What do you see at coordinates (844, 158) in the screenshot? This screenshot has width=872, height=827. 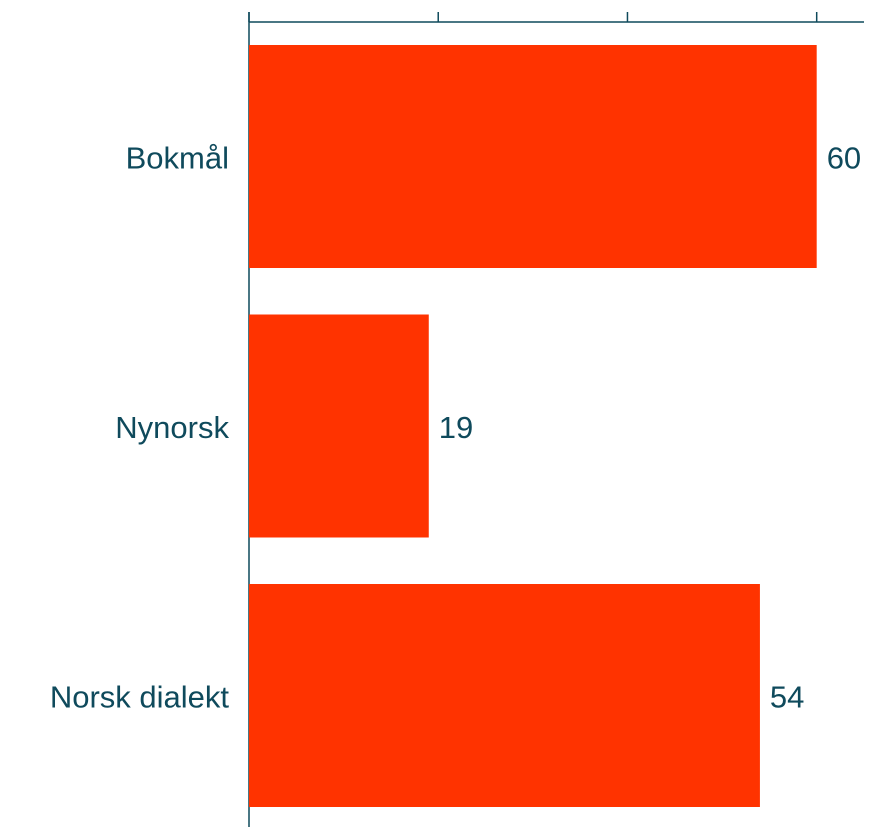 I see `value-label: 60` at bounding box center [844, 158].